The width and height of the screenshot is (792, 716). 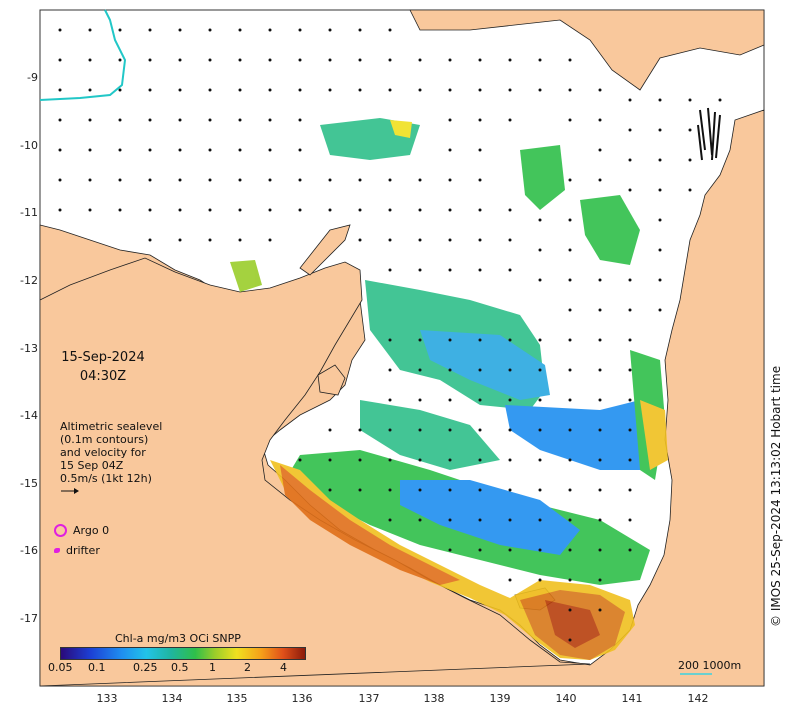 I want to click on legend-line-5: 0.5m/s (1kt 12h), so click(x=106, y=478).